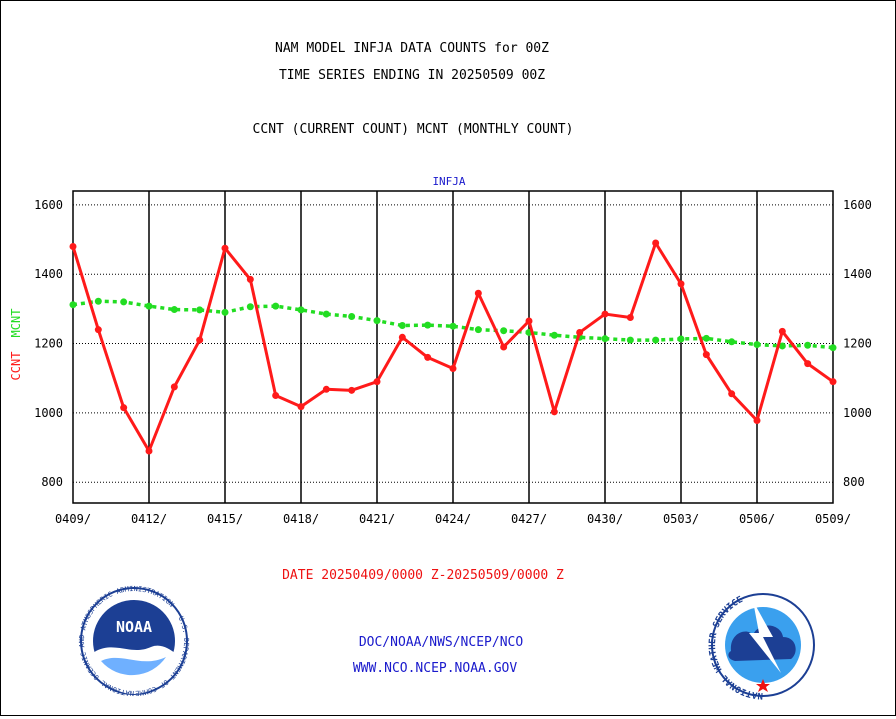 Image resolution: width=896 pixels, height=719 pixels. Describe the element at coordinates (48, 274) in the screenshot. I see `y-tick-label-left: 1400` at that location.